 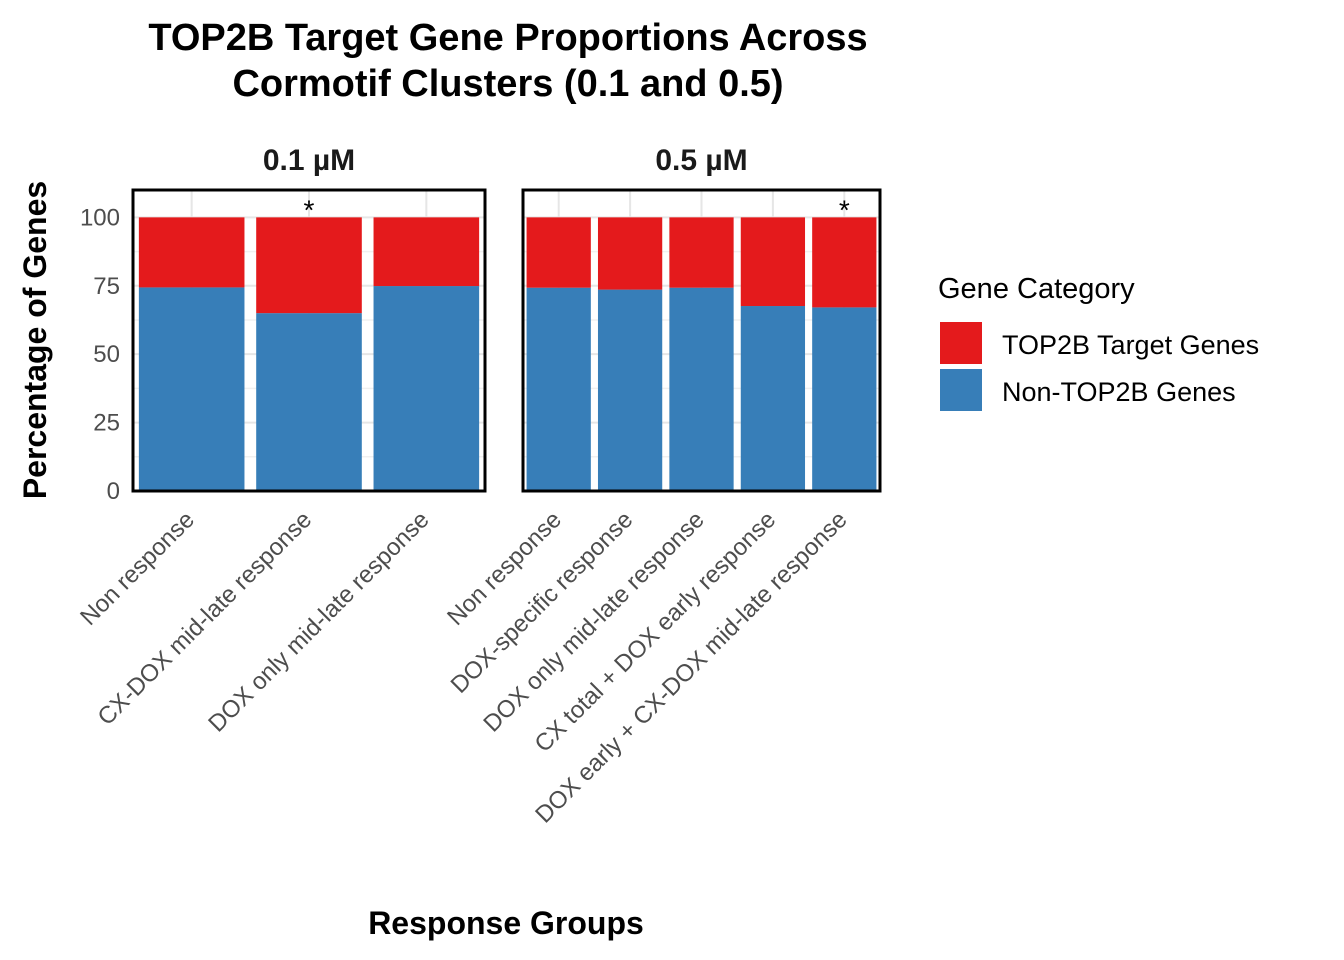 I want to click on y-tick-label: 50, so click(x=106, y=354).